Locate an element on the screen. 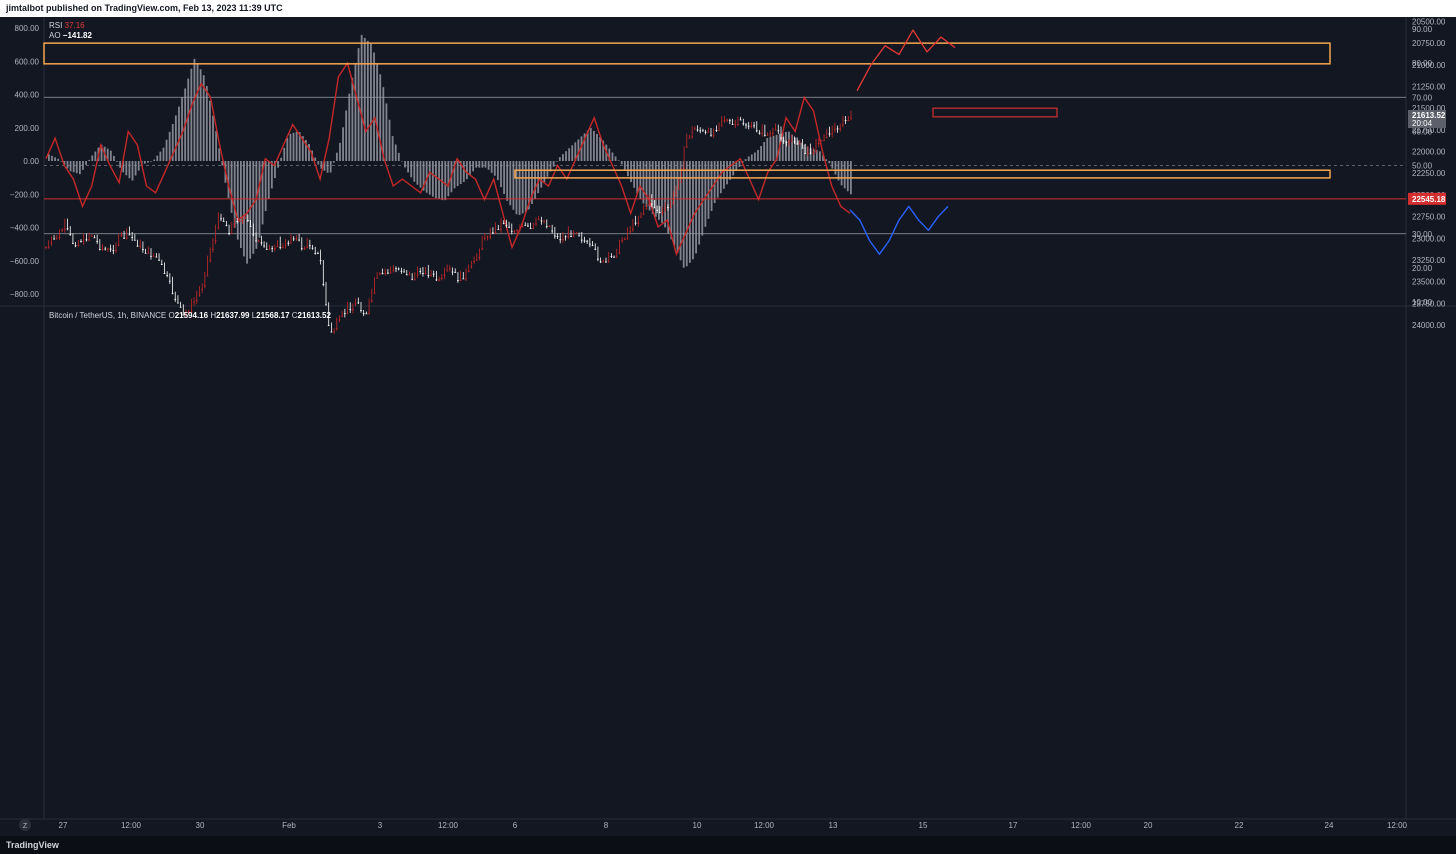 Image resolution: width=1456 pixels, height=854 pixels. price-axis-tick: 23500.00 is located at coordinates (1429, 282).